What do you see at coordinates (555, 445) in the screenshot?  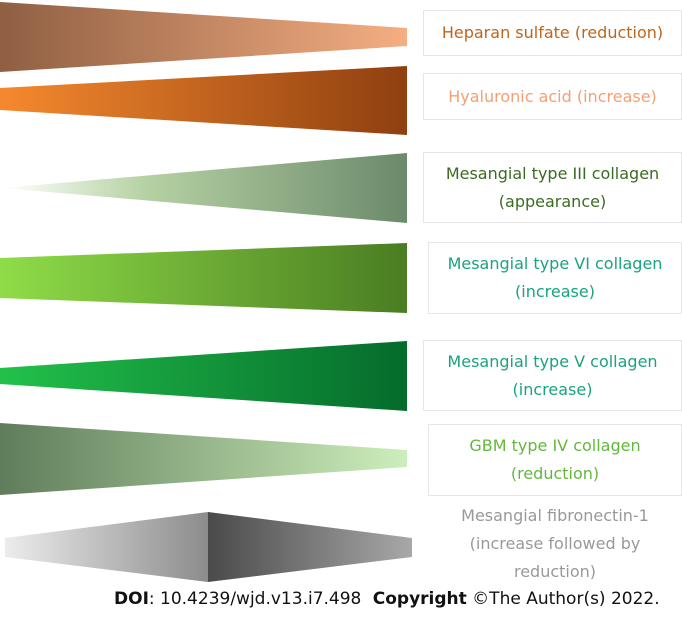 I see `label-line: GBM type IV collagen` at bounding box center [555, 445].